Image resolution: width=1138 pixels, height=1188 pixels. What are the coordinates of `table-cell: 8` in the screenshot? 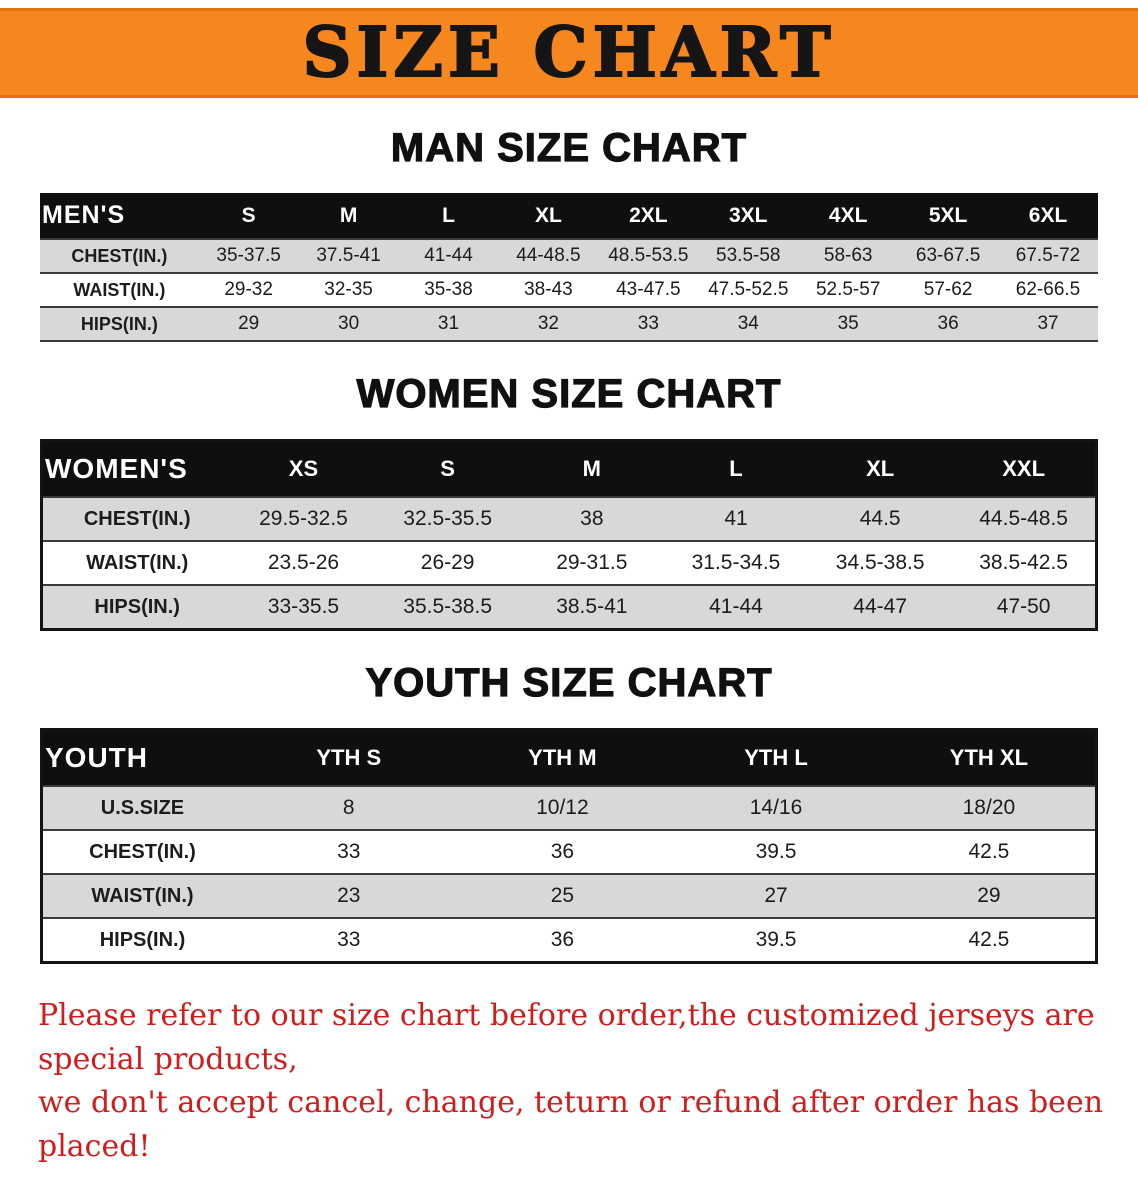 It's located at (348, 807).